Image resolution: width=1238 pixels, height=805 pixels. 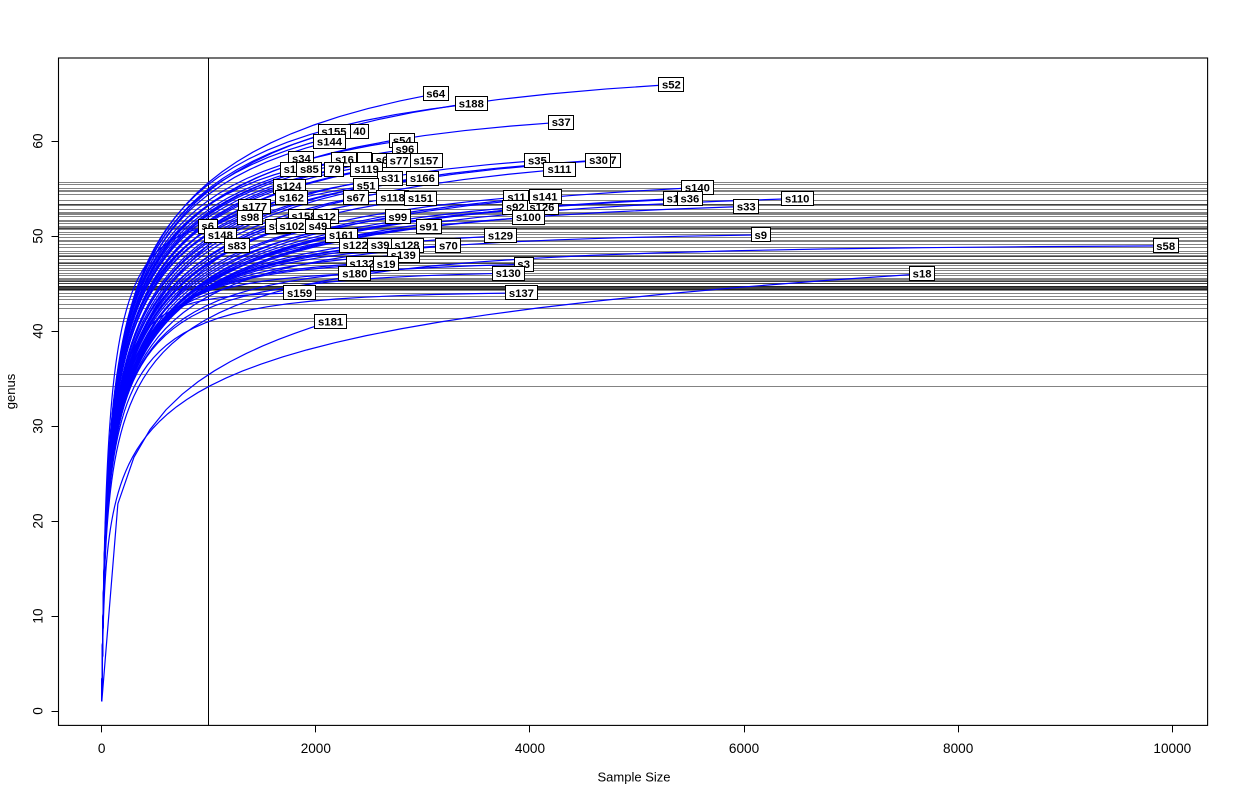 What do you see at coordinates (355, 246) in the screenshot?
I see `svg-text: s122` at bounding box center [355, 246].